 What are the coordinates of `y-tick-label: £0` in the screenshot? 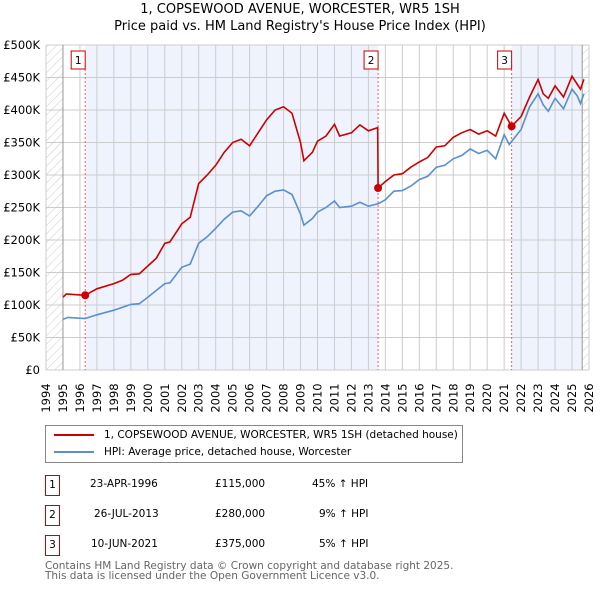 It's located at (32, 370).